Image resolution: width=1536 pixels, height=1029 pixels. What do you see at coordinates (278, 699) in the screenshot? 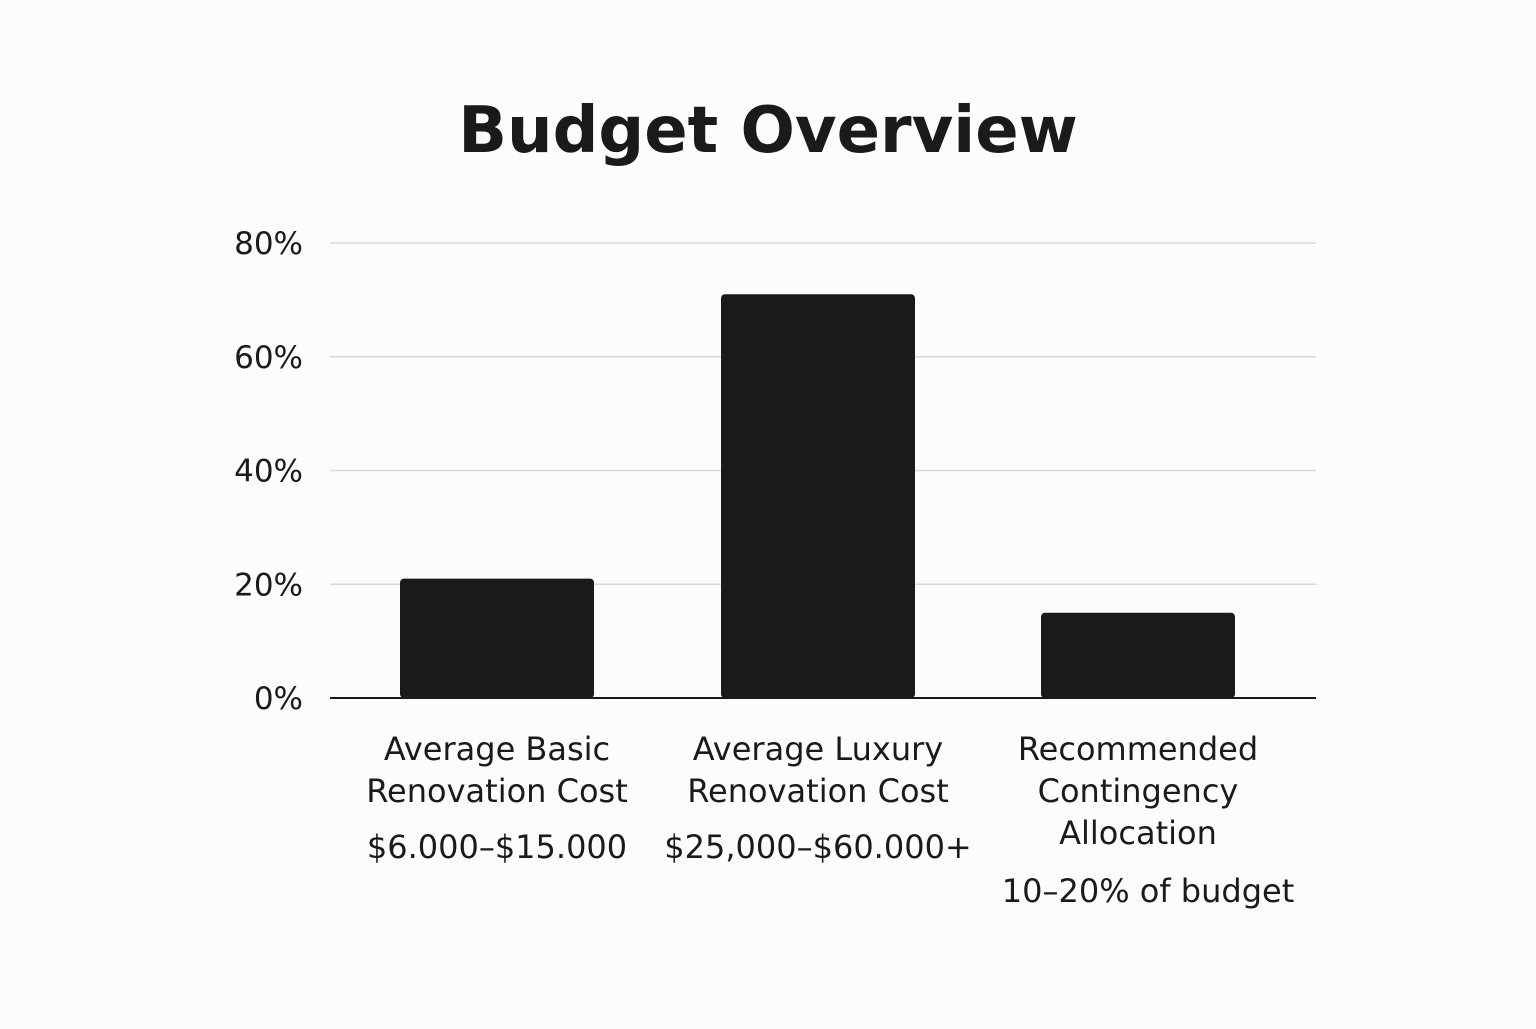
I see `y-tick-label: 0%` at bounding box center [278, 699].